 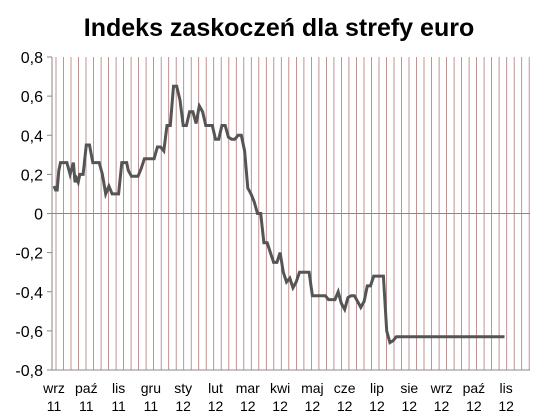 I want to click on x-tick-label-month: mar, so click(x=248, y=388).